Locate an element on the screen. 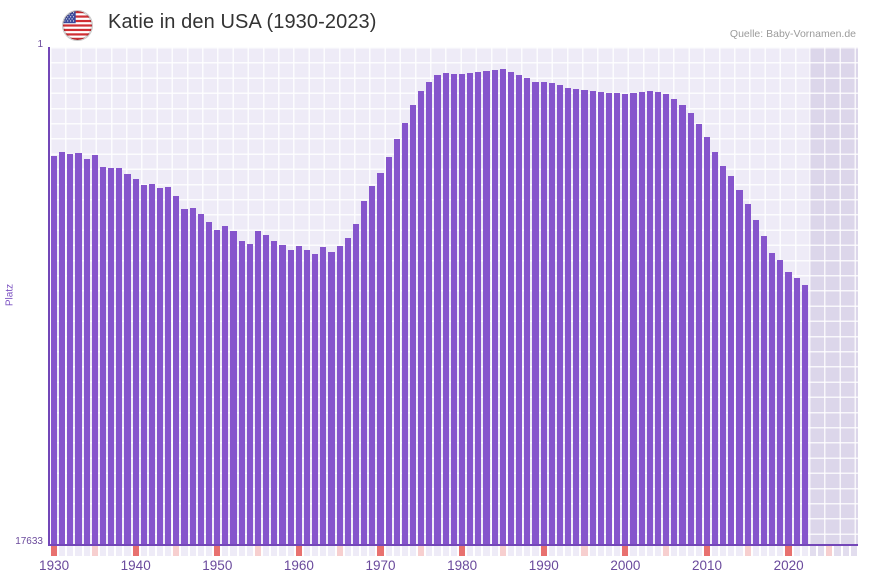 The image size is (873, 587). x-axis-tick-label: 2000 is located at coordinates (625, 565).